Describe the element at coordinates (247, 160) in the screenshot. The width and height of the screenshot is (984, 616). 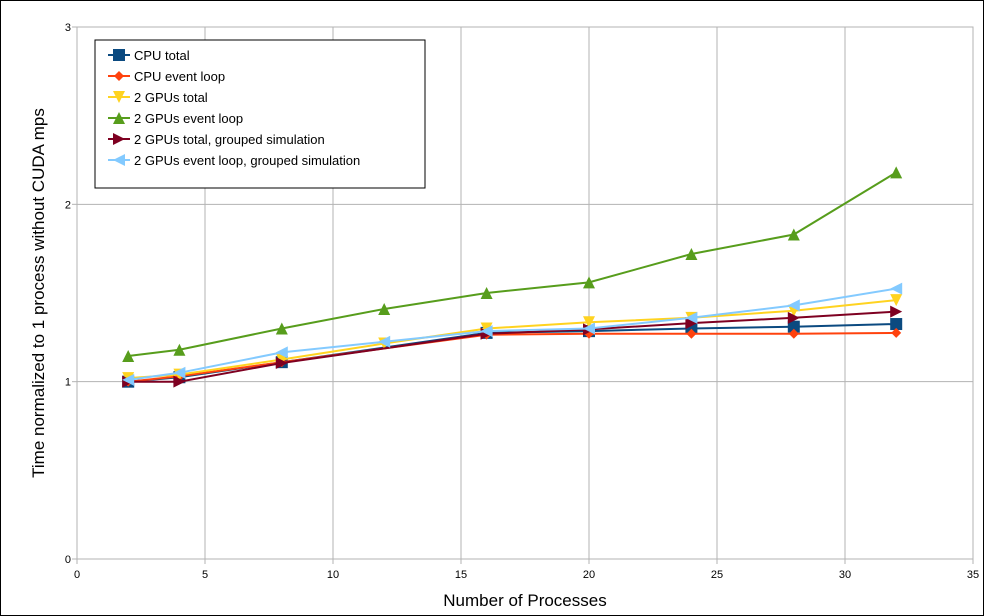
I see `legend-label: 2 GPUs event loop, grouped simulation` at that location.